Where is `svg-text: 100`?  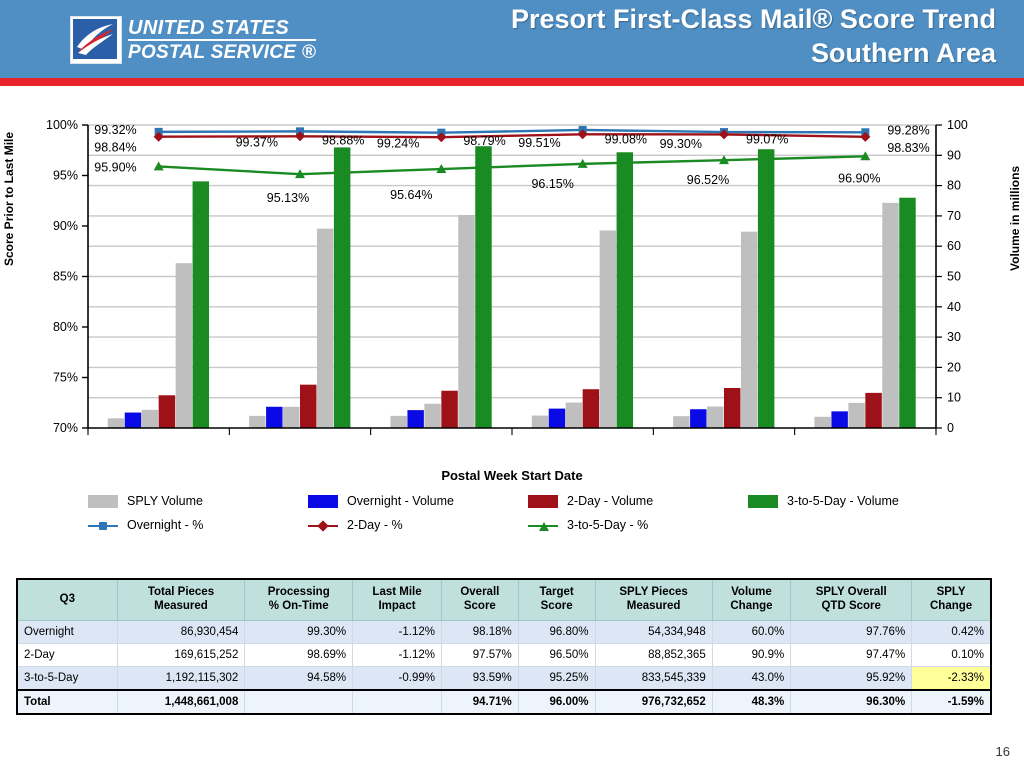 svg-text: 100 is located at coordinates (957, 125).